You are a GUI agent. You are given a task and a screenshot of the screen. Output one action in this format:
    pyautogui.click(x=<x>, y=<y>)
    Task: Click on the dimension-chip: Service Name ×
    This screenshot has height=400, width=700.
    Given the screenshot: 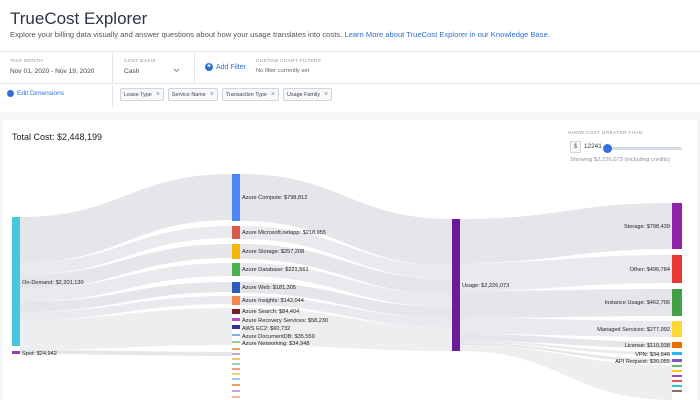 What is the action you would take?
    pyautogui.click(x=192, y=94)
    